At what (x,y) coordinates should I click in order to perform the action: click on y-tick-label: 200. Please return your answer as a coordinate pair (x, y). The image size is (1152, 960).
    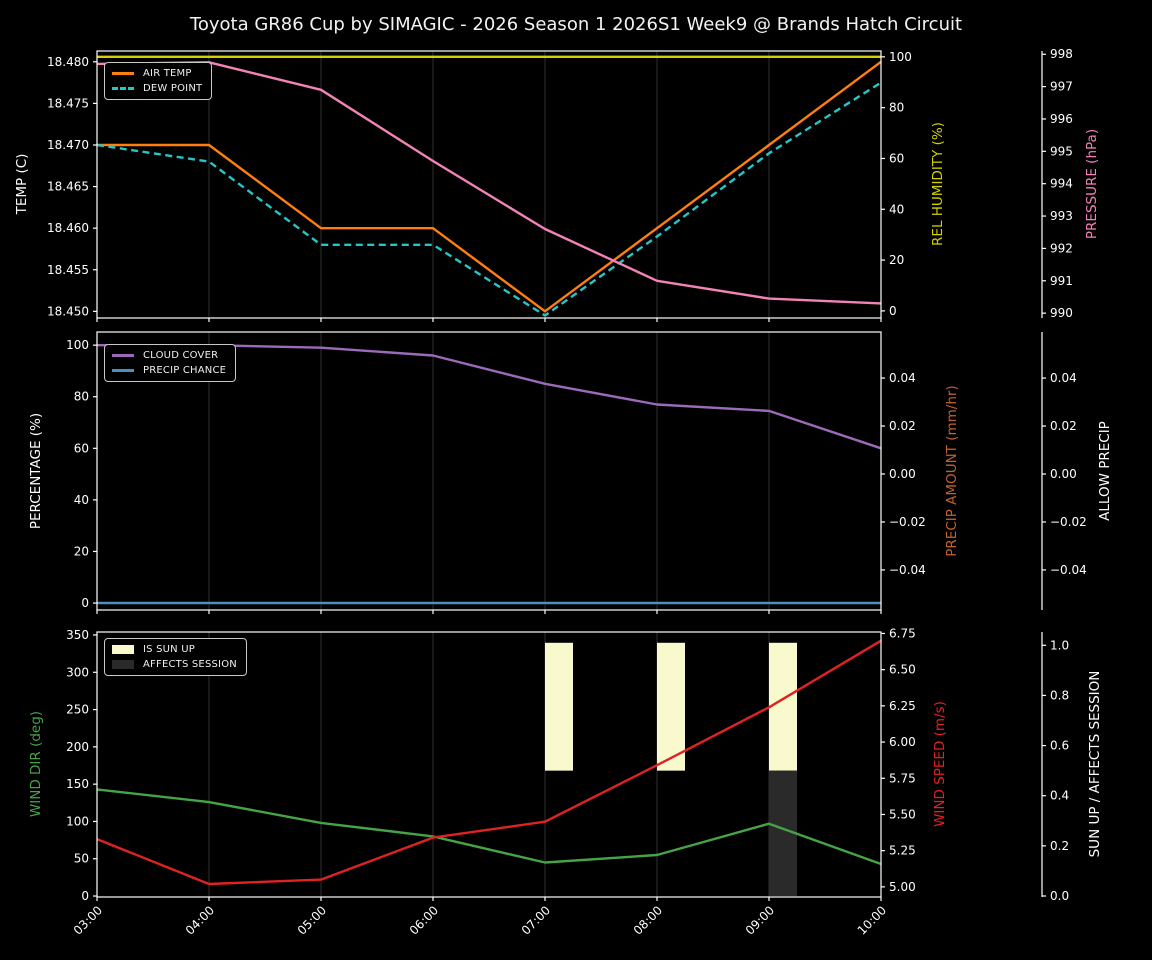
    Looking at the image, I should click on (77, 747).